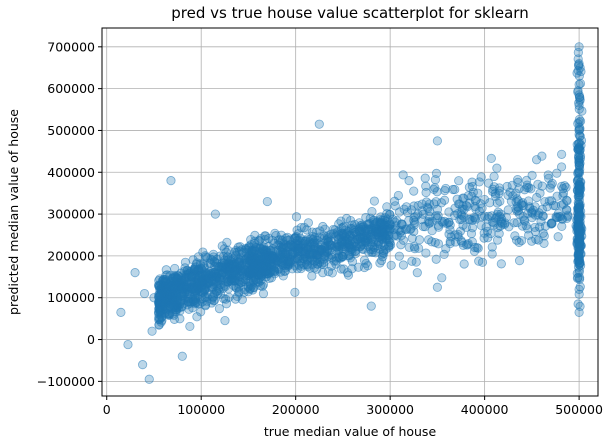 The width and height of the screenshot is (608, 447). Describe the element at coordinates (71, 255) in the screenshot. I see `y-tick-label: 200000` at that location.